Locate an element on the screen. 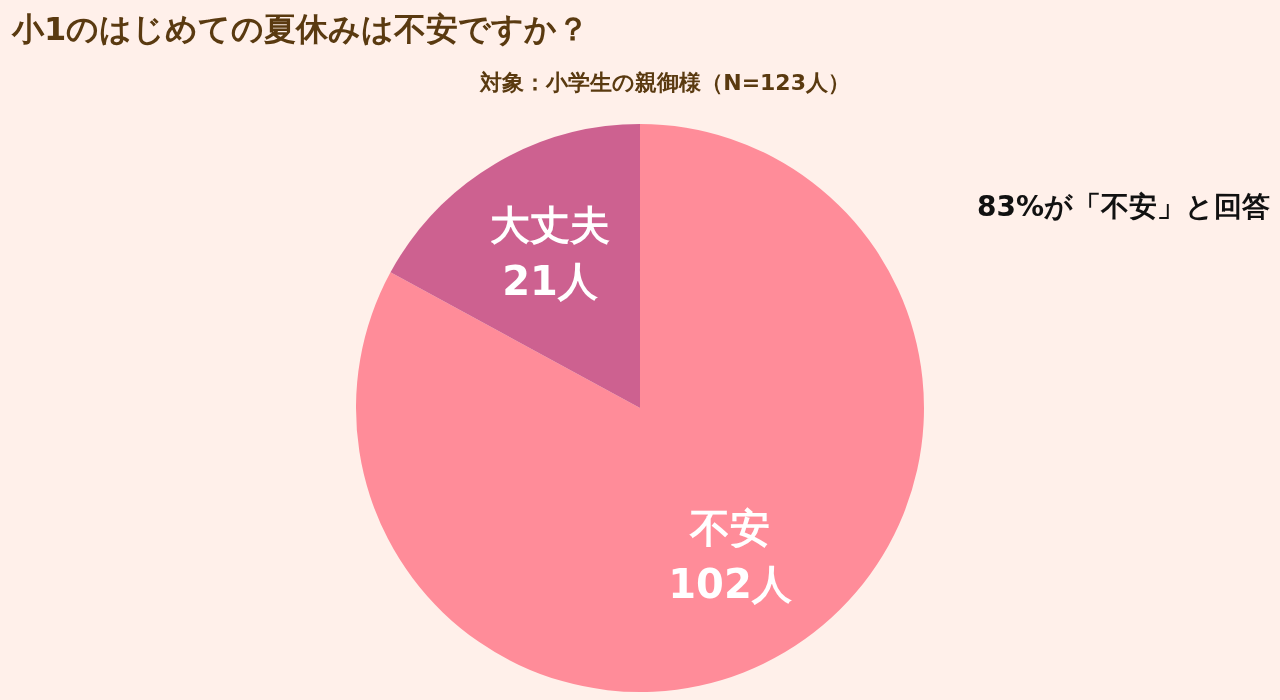  slice-label: 不安 is located at coordinates (729, 527).